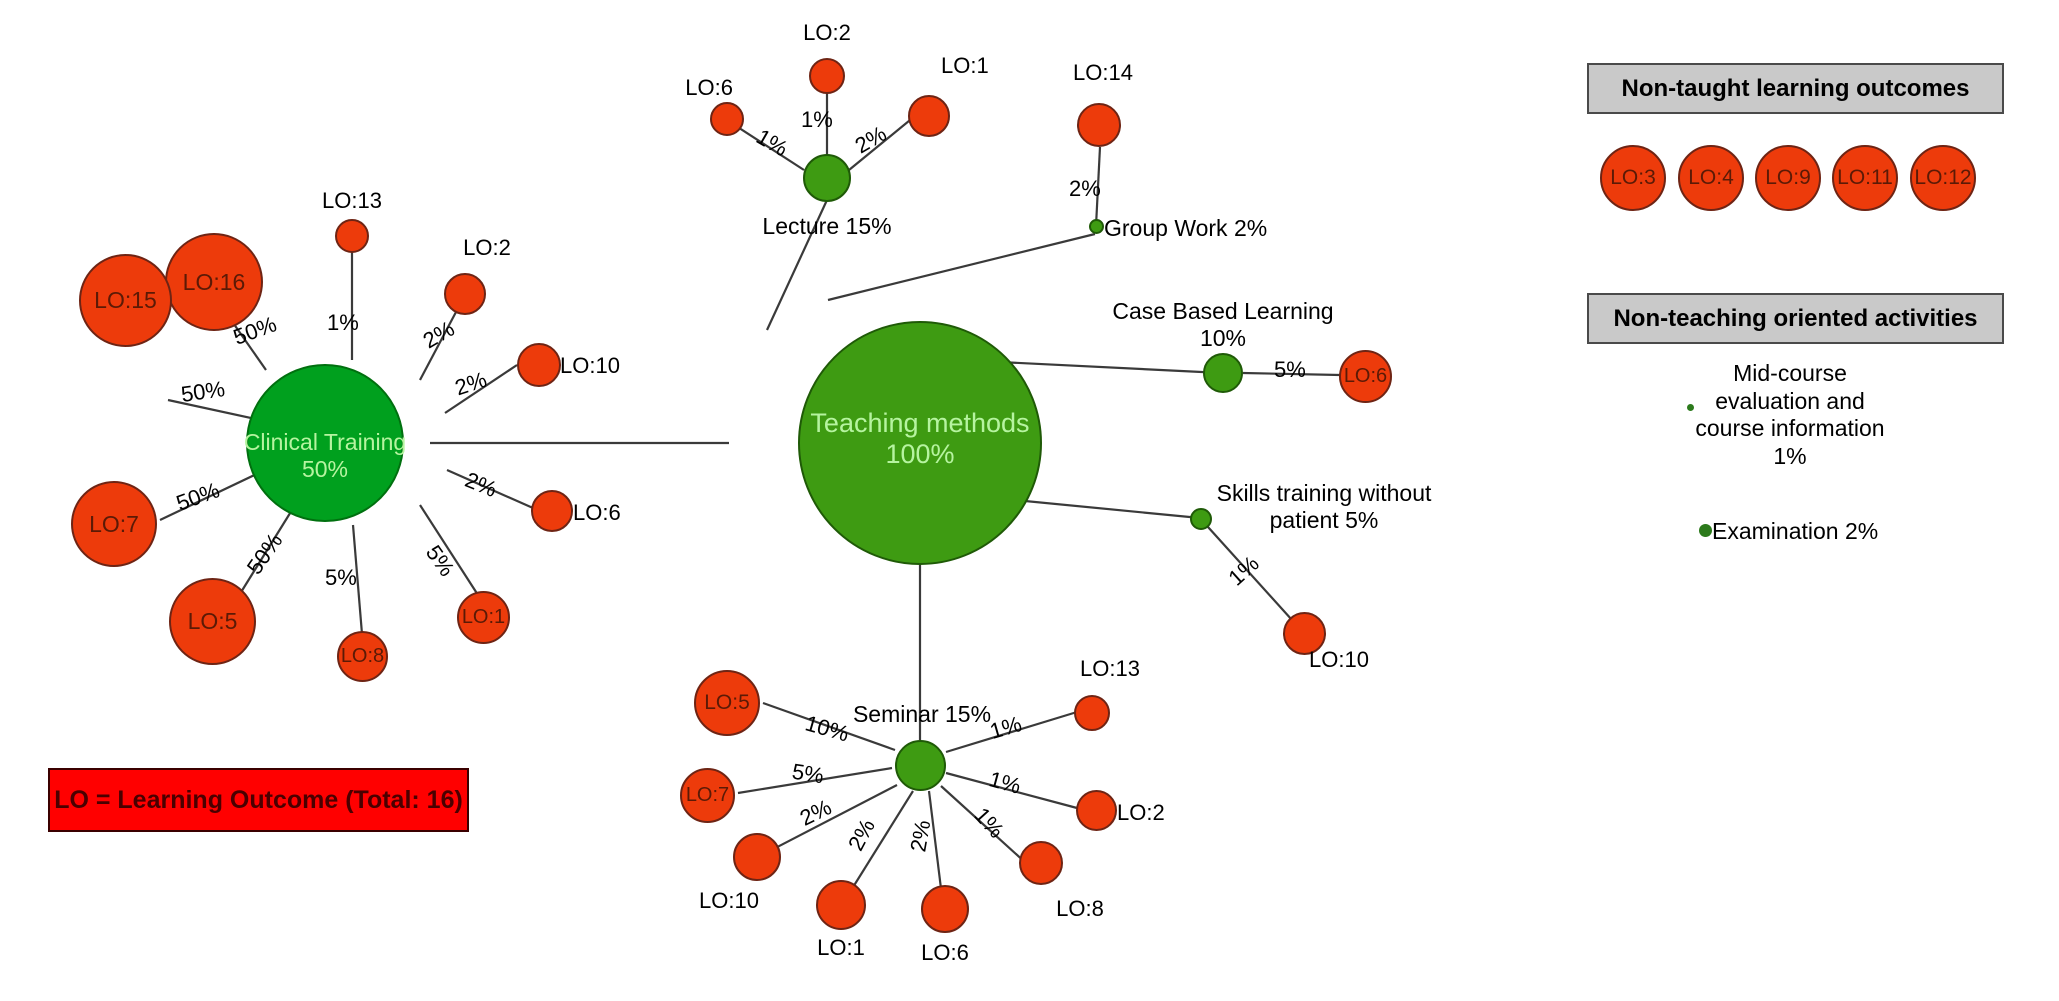  Describe the element at coordinates (465, 294) in the screenshot. I see `node-lo-2-clinical` at that location.